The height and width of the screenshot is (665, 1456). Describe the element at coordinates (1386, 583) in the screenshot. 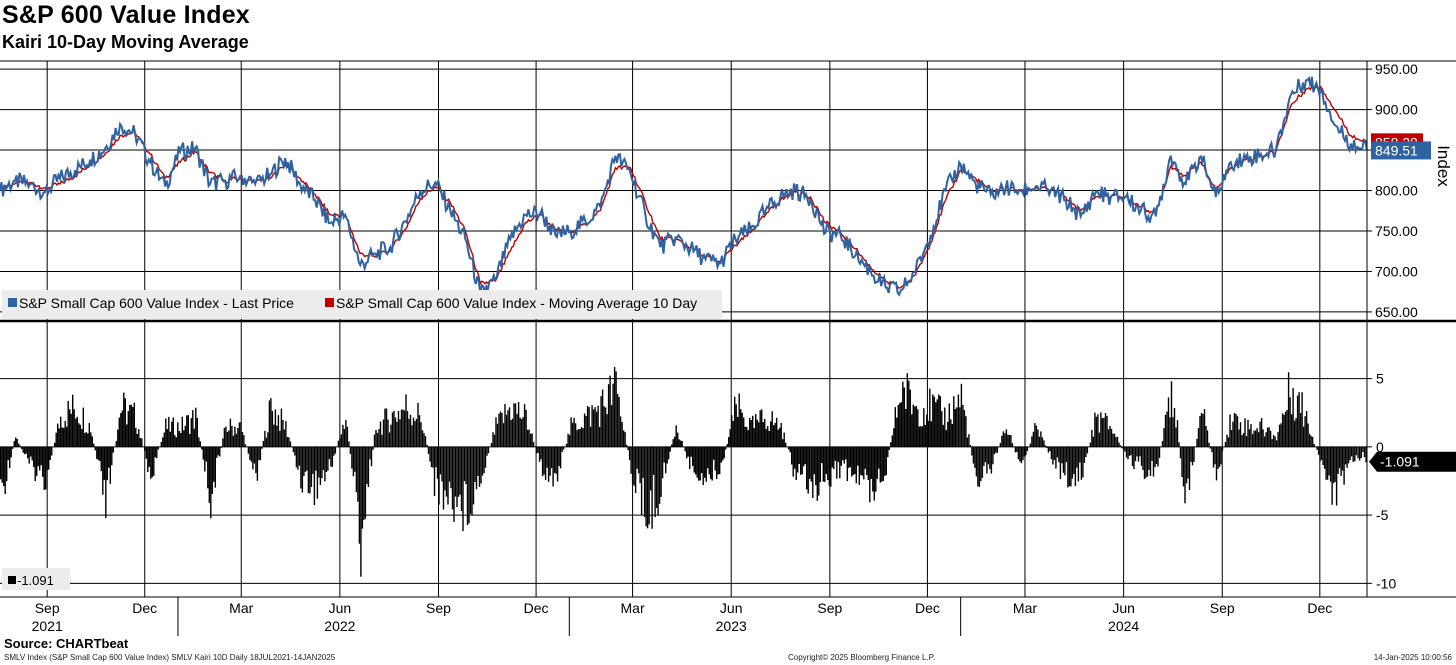

I see `y-tick-label: -10` at that location.